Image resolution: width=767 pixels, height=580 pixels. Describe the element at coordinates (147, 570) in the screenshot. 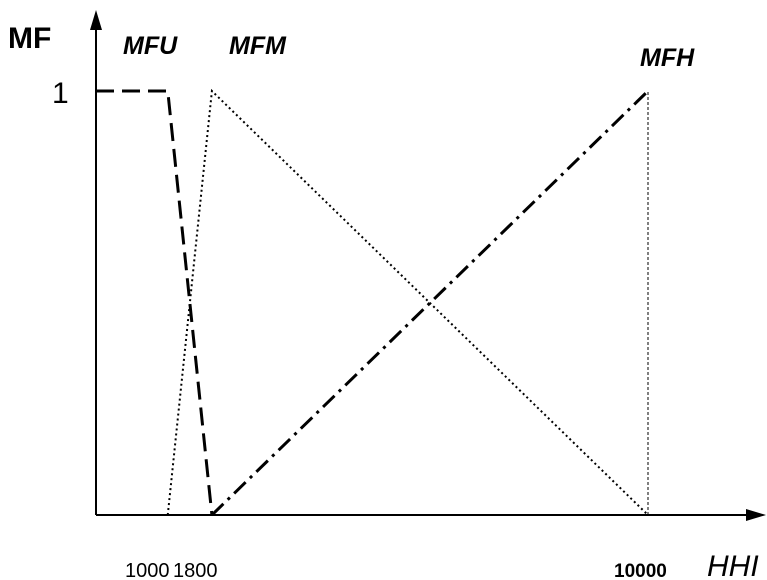

I see `x-tick-label: 1000` at that location.